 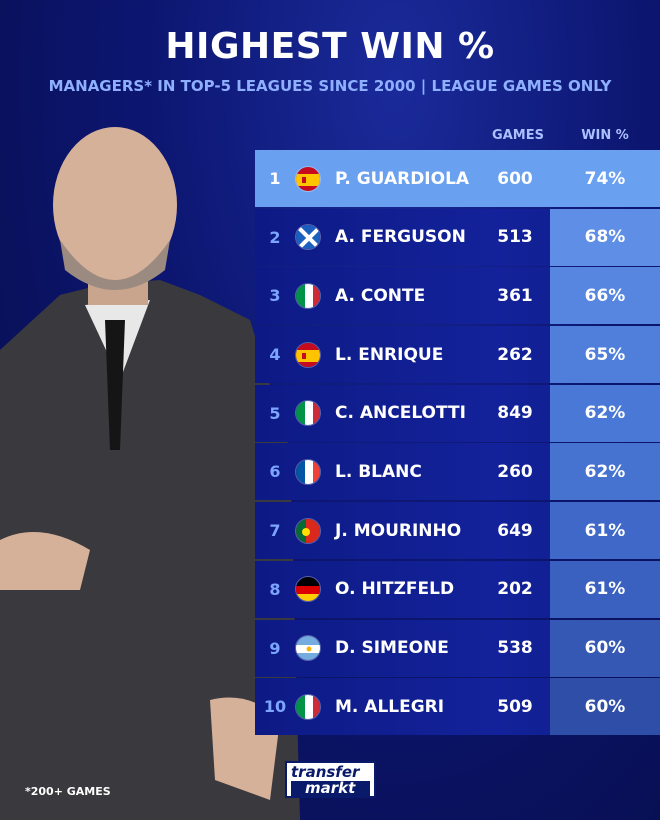 I want to click on table-row: 5 C. ANCELOTTI 849 62%, so click(x=457, y=413).